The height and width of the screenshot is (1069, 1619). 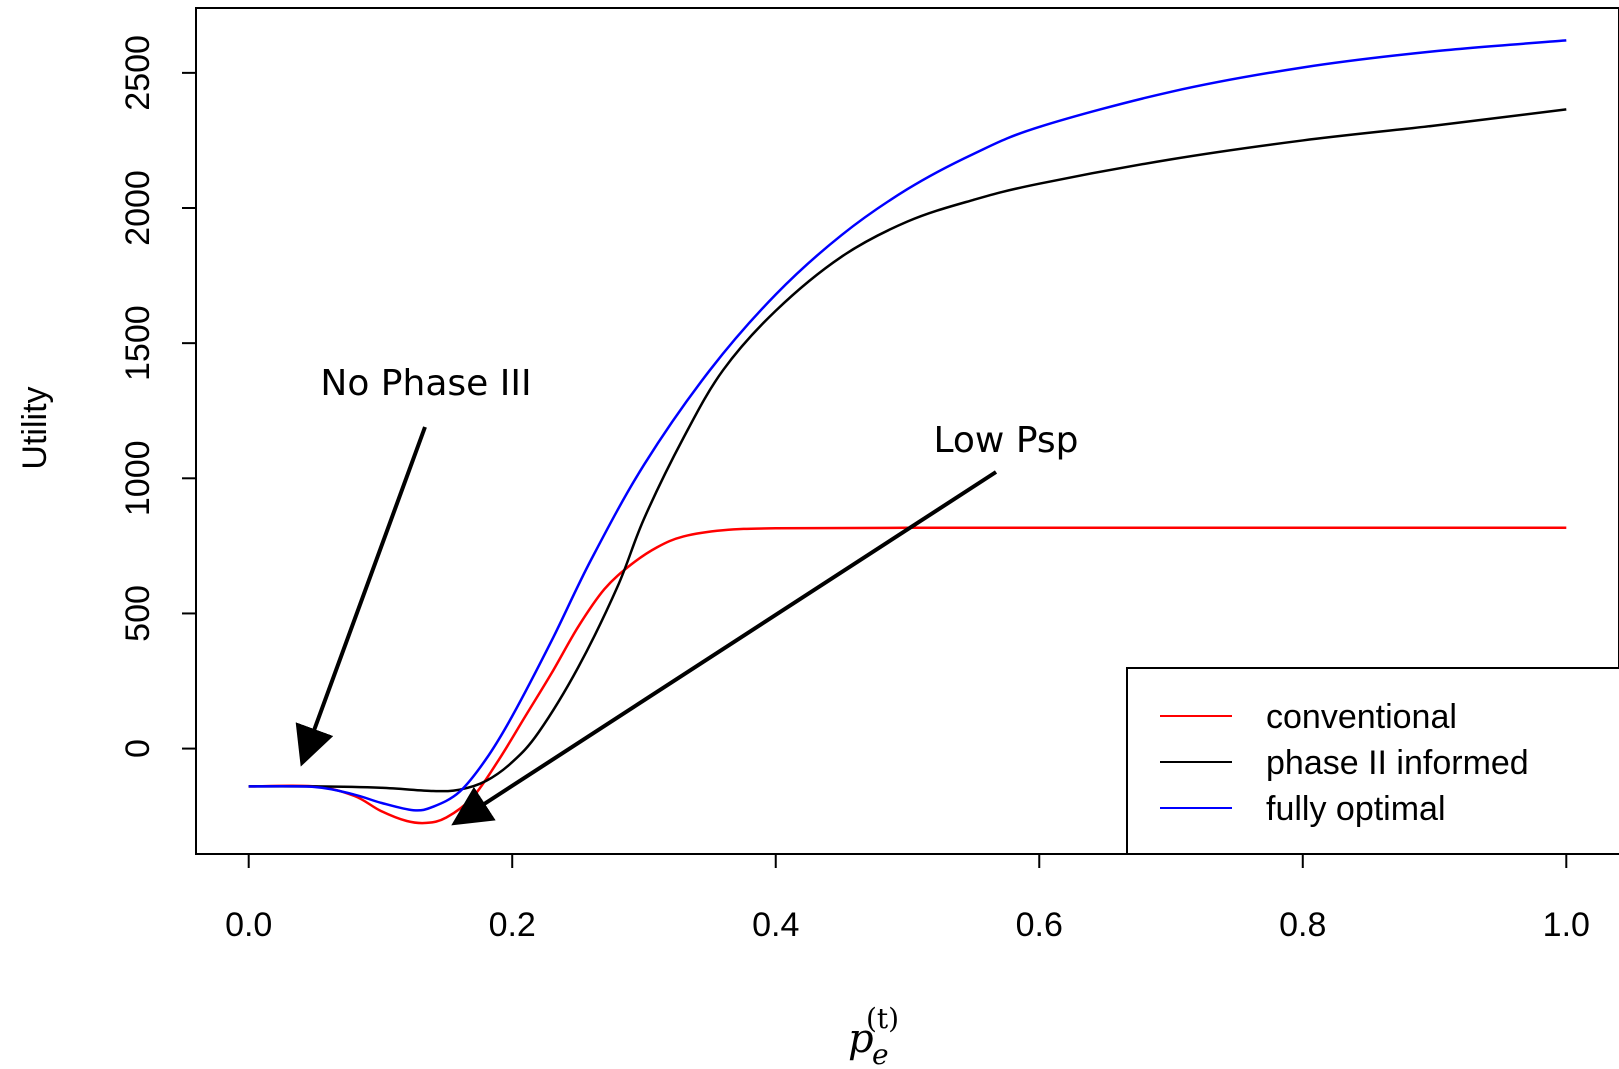 I want to click on annotation-low-psp-label: Low Psp, so click(x=1005, y=440).